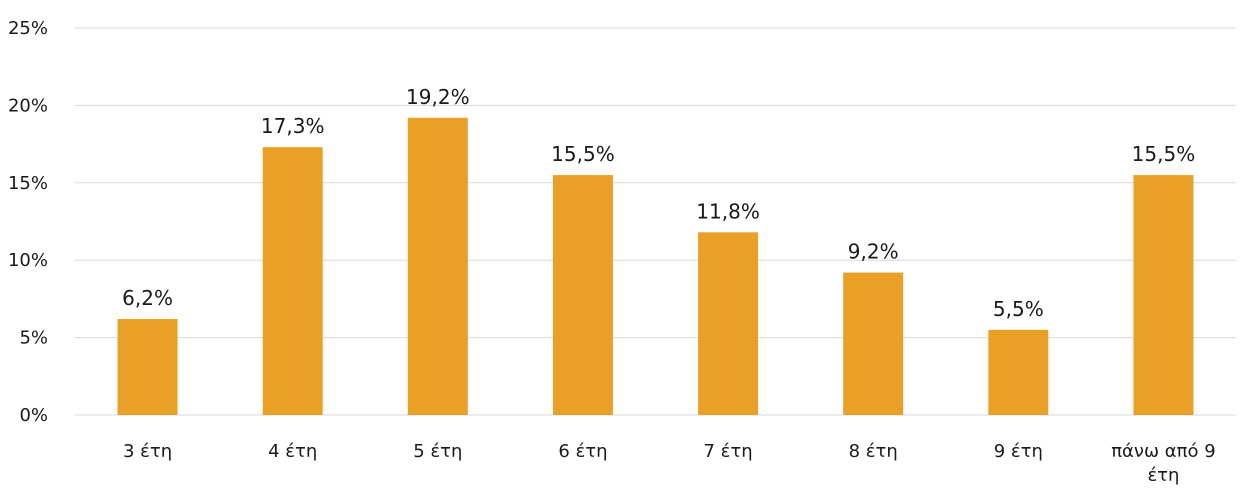 The width and height of the screenshot is (1255, 489). Describe the element at coordinates (582, 451) in the screenshot. I see `category-label: 6 έτη` at that location.